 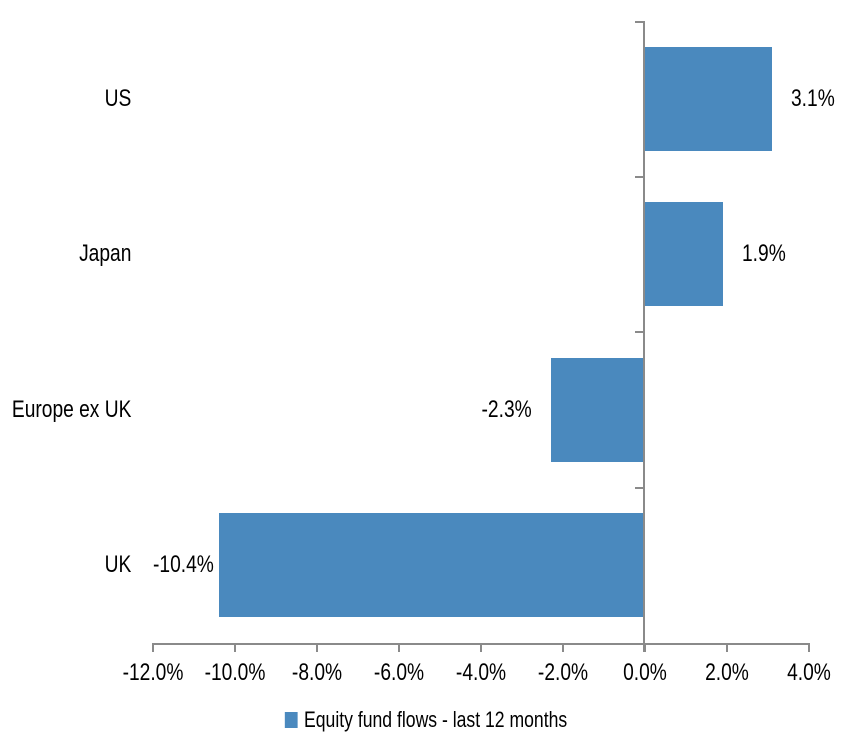 What do you see at coordinates (563, 672) in the screenshot?
I see `x-tick-label: -2.0%` at bounding box center [563, 672].